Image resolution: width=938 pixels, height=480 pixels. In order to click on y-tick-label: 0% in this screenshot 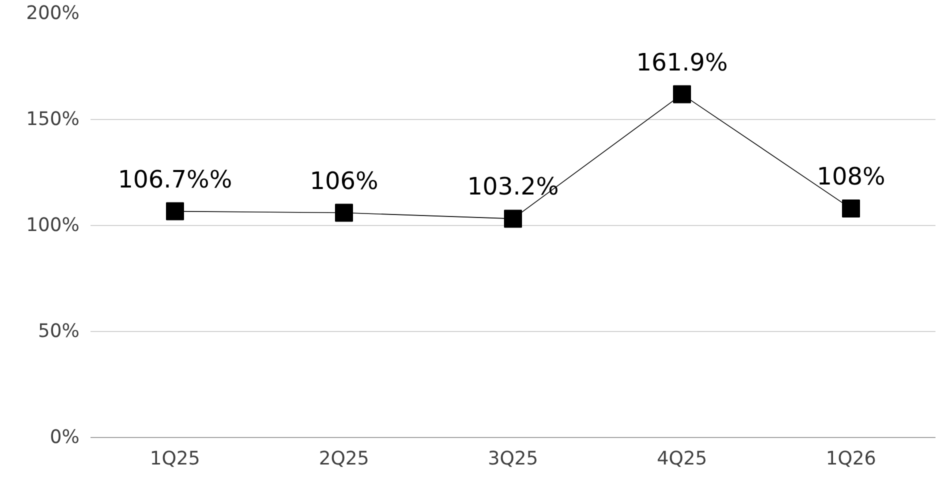, I will do `click(65, 437)`.